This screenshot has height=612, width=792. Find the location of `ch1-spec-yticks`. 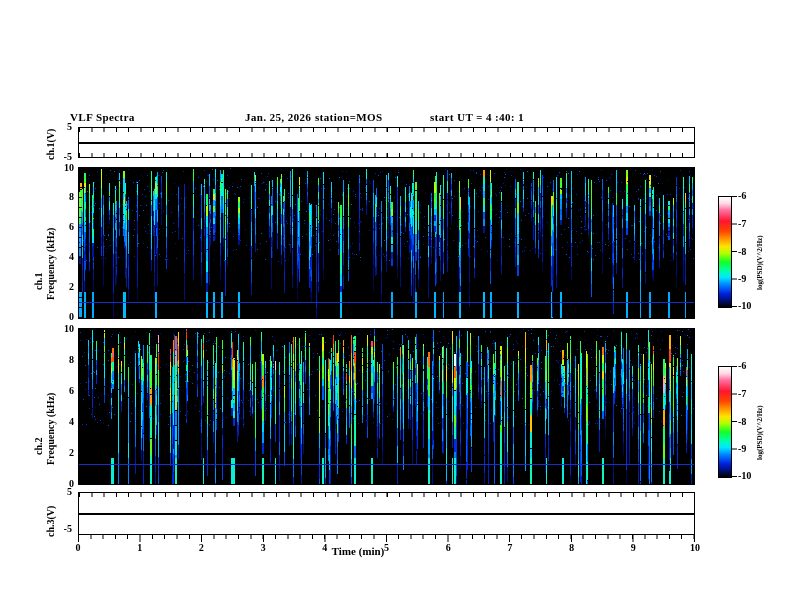

ch1-spec-yticks is located at coordinates (80, 243).